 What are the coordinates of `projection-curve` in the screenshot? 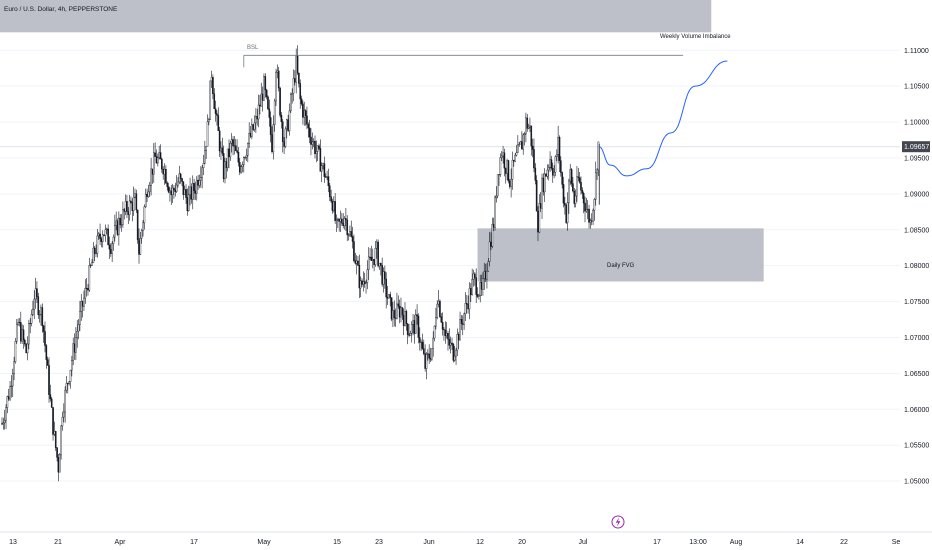 It's located at (663, 118).